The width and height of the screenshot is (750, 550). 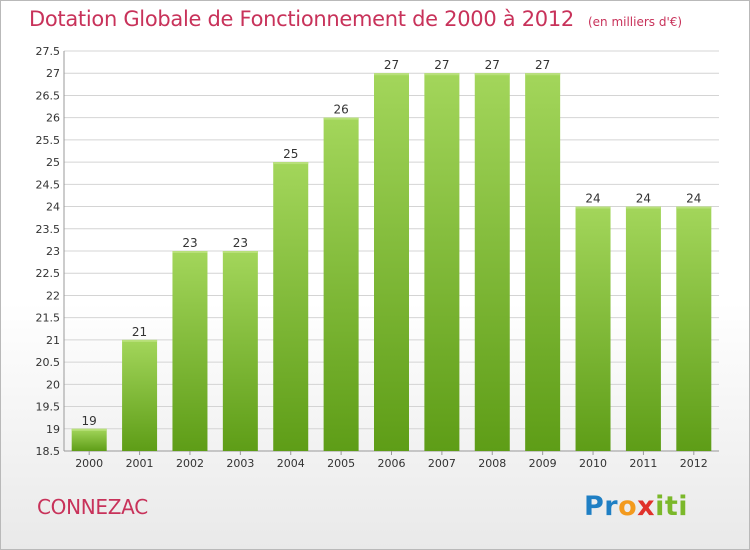 I want to click on x-tick-label-2006: 2006, so click(x=392, y=463).